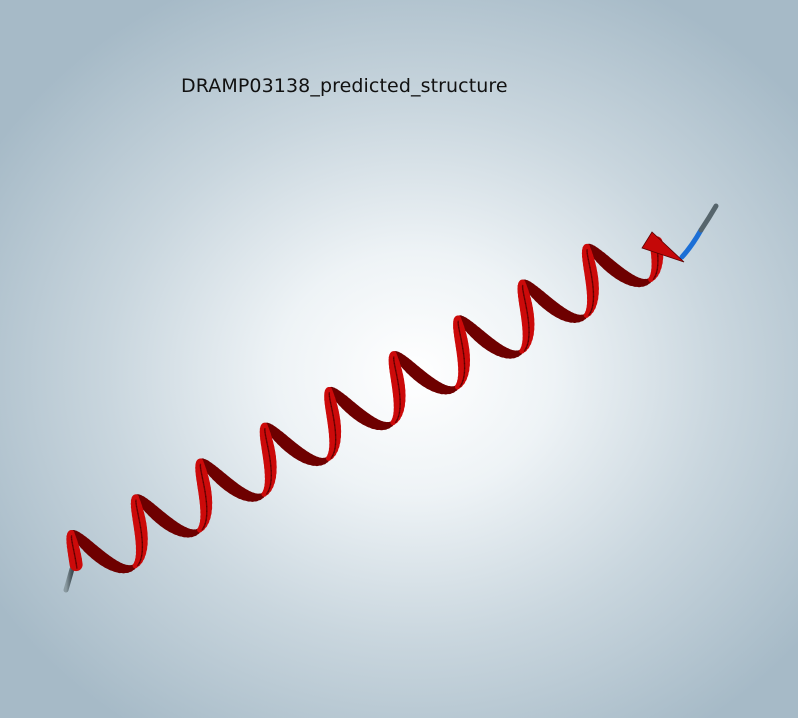 Image resolution: width=798 pixels, height=718 pixels. I want to click on c-terminal-coil, so click(699, 231).